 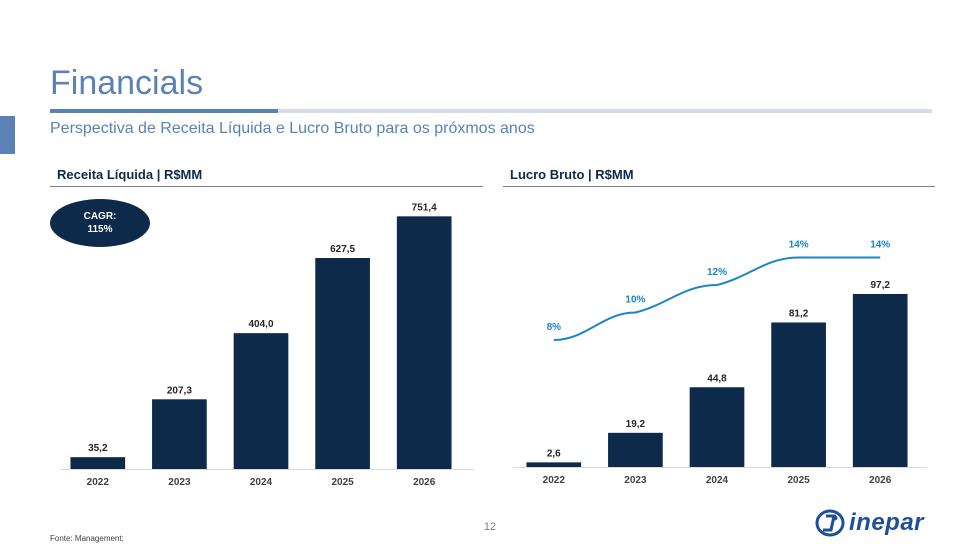 What do you see at coordinates (887, 522) in the screenshot?
I see `inepar-logo-text: inepar` at bounding box center [887, 522].